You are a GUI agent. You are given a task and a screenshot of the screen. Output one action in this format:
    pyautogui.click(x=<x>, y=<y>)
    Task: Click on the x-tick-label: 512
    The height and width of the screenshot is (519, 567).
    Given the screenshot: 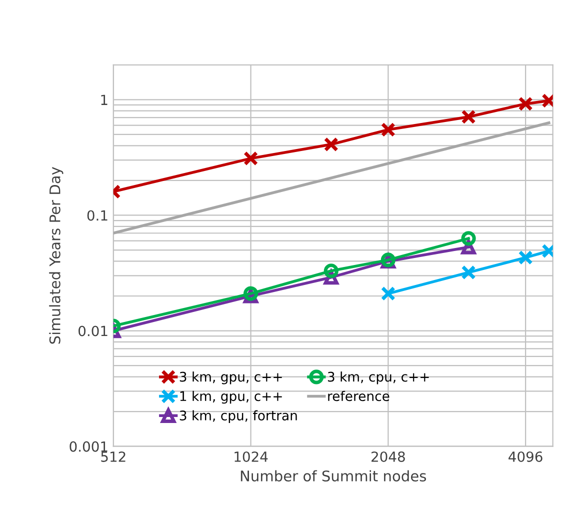 What is the action you would take?
    pyautogui.click(x=113, y=456)
    